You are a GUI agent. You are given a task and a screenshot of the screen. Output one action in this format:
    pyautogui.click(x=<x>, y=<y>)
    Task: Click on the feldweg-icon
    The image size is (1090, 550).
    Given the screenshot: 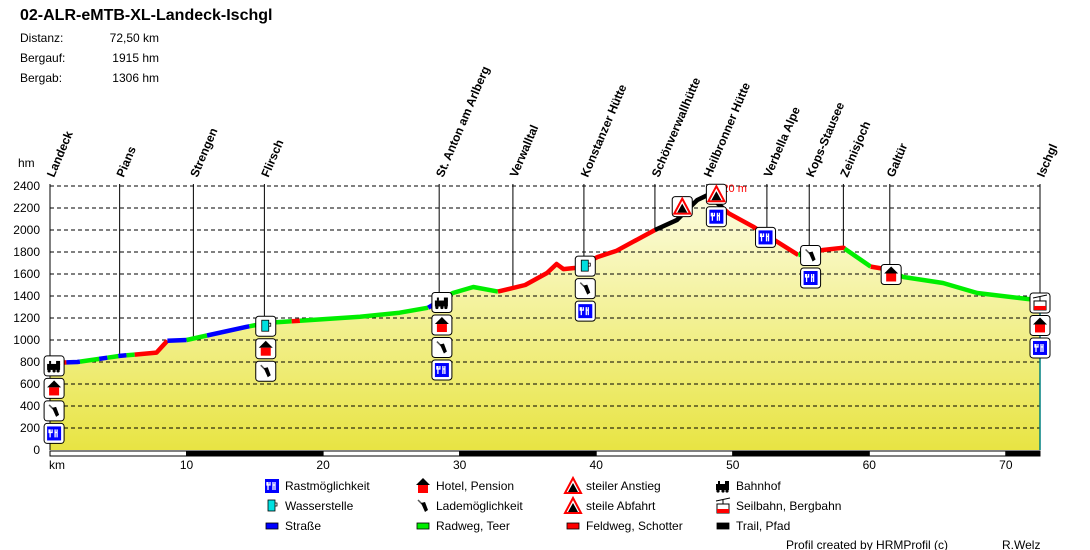 What is the action you would take?
    pyautogui.click(x=573, y=526)
    